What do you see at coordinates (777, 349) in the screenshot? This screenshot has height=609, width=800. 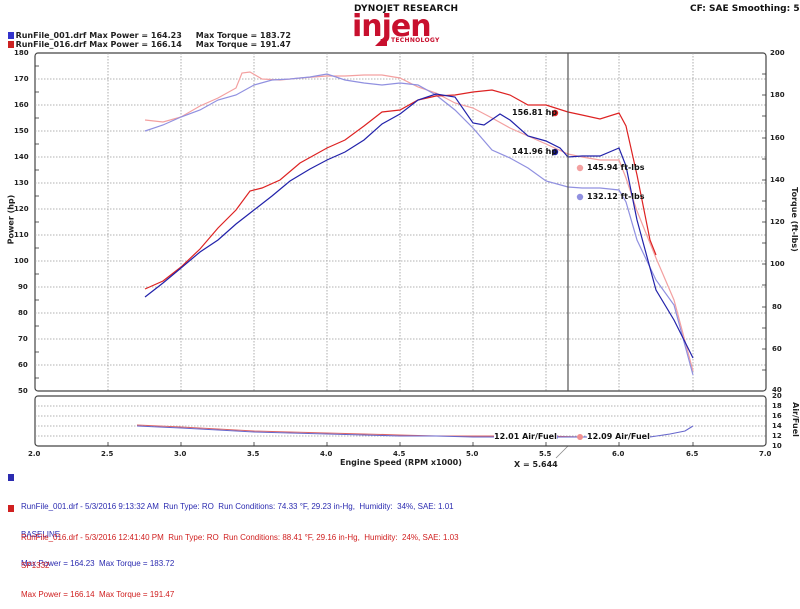 I see `torque-tick: 60` at bounding box center [777, 349].